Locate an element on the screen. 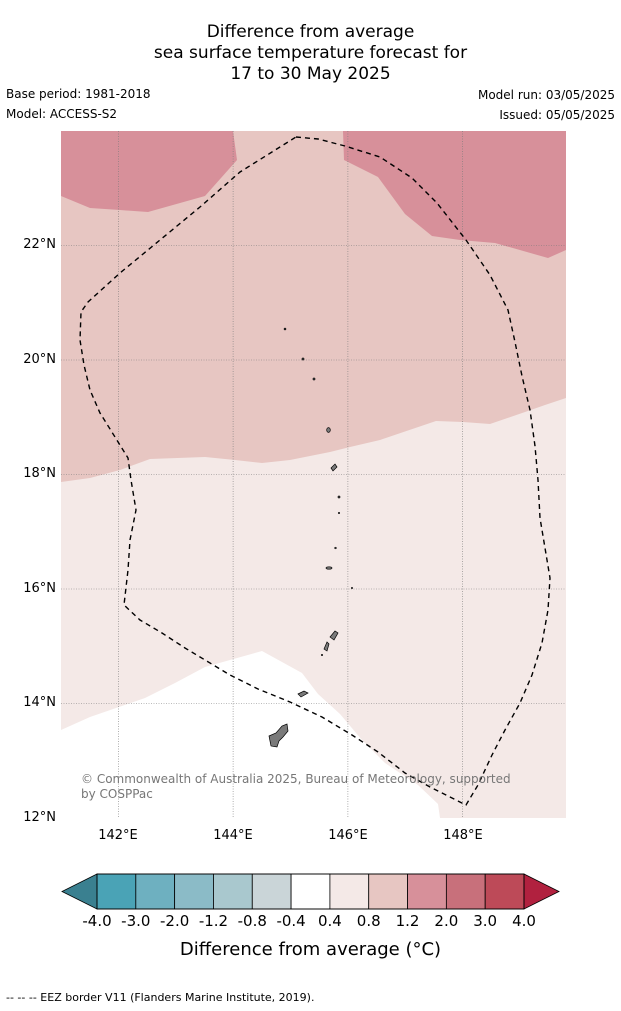  colorbar-tick-label: 2.0 is located at coordinates (446, 921).